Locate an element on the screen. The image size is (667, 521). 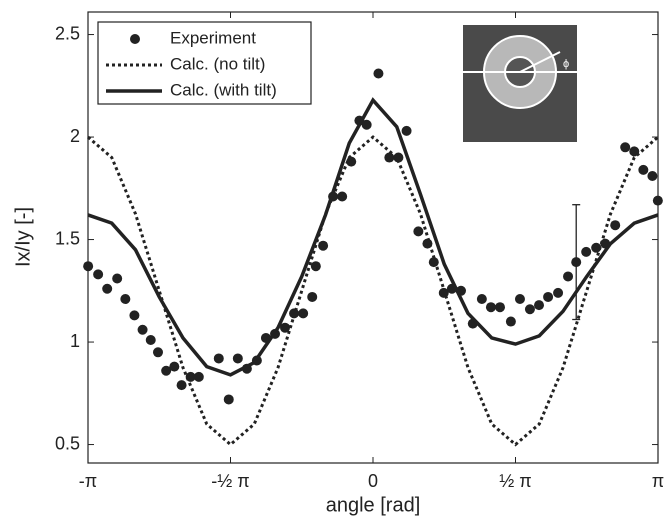
legend-label: Experiment is located at coordinates (213, 37).